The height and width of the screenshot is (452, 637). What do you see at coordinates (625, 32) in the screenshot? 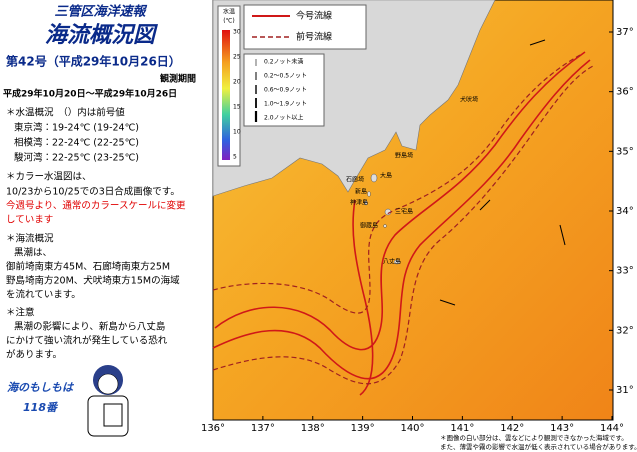
I see `lat-label: 37°` at bounding box center [625, 32].